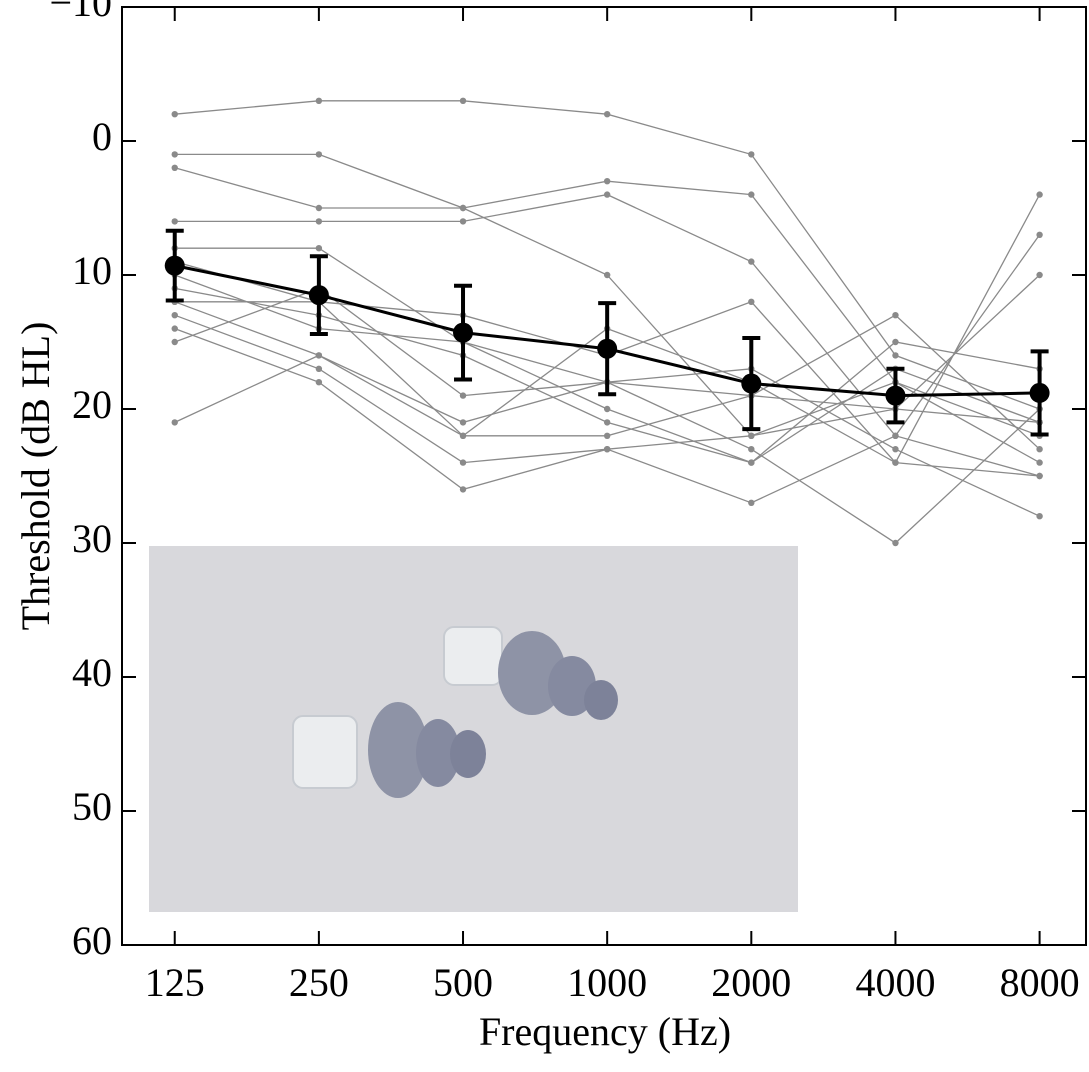 This screenshot has width=1089, height=1072. Describe the element at coordinates (175, 982) in the screenshot. I see `x-tick-label: 125` at that location.